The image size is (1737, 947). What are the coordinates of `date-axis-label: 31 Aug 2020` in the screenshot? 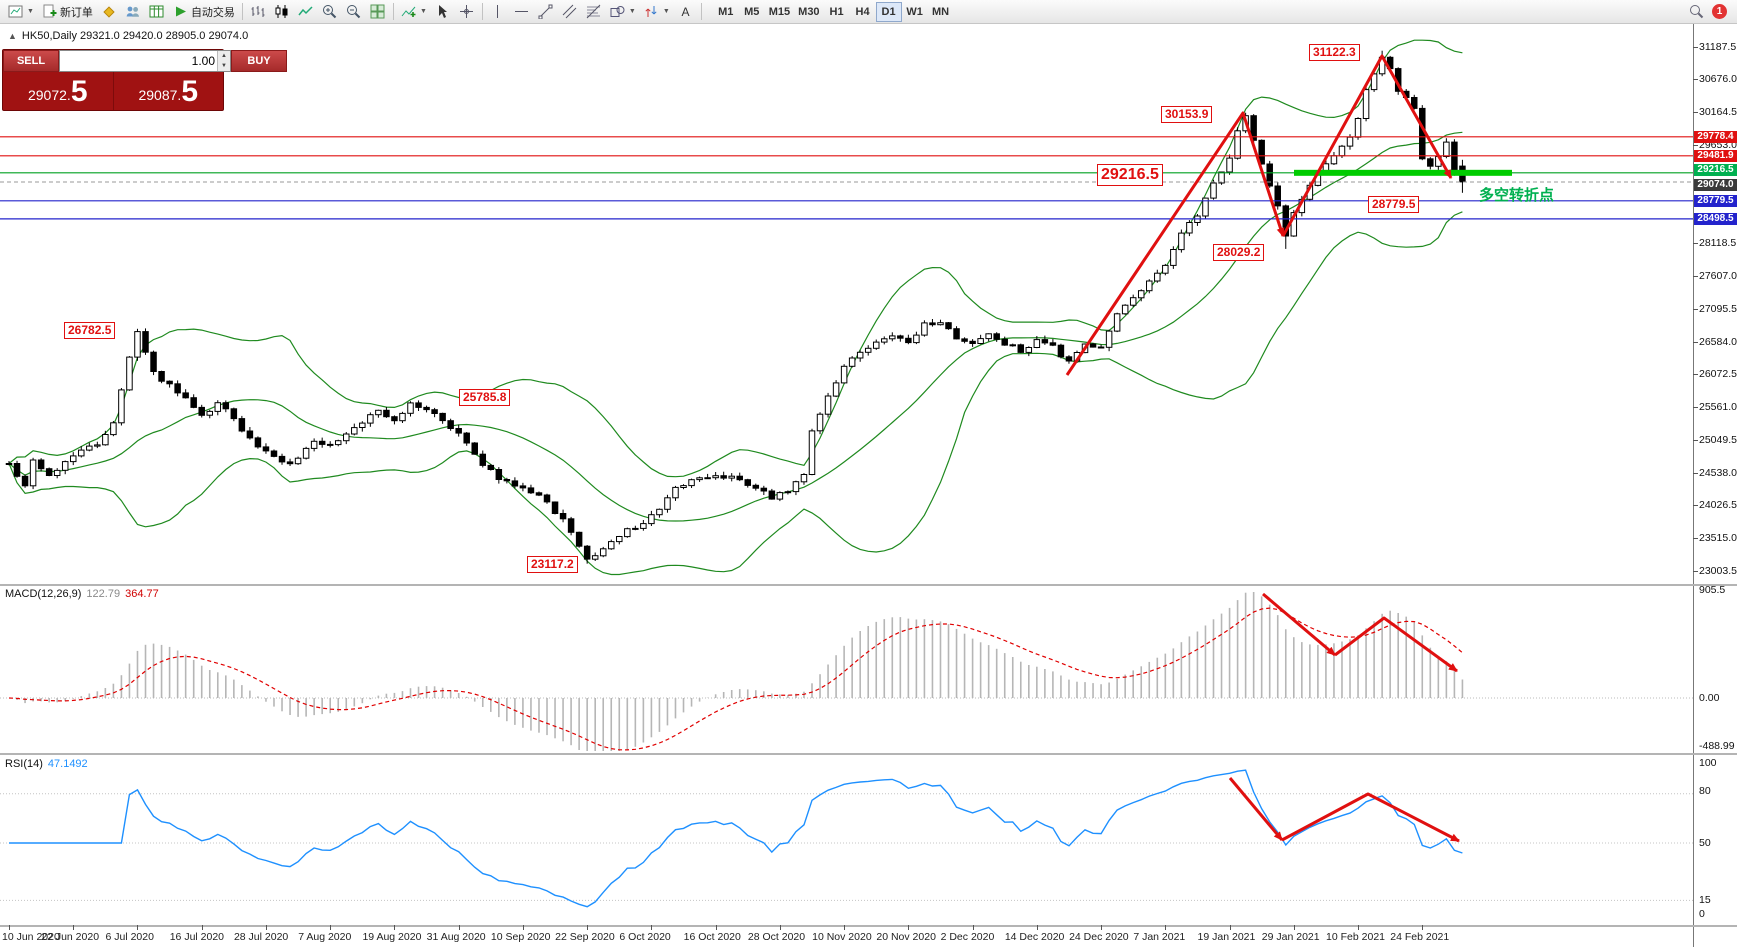 It's located at (456, 937).